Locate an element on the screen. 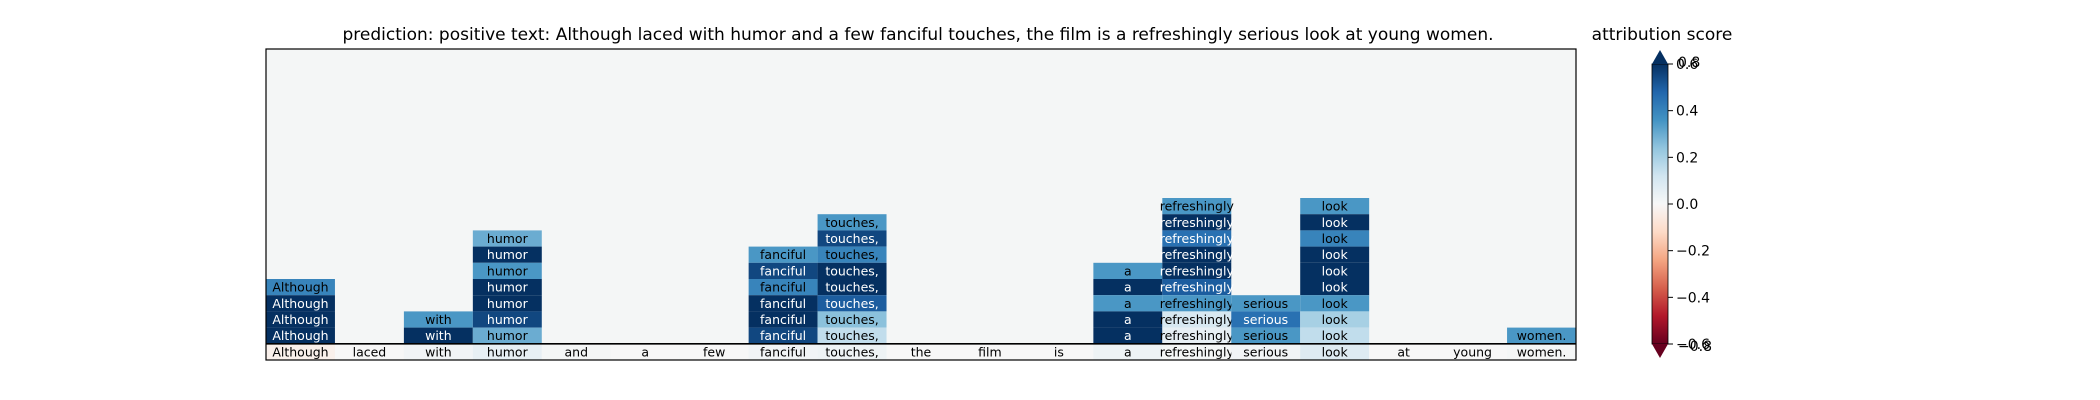  base-row-token-label: look is located at coordinates (1335, 351).